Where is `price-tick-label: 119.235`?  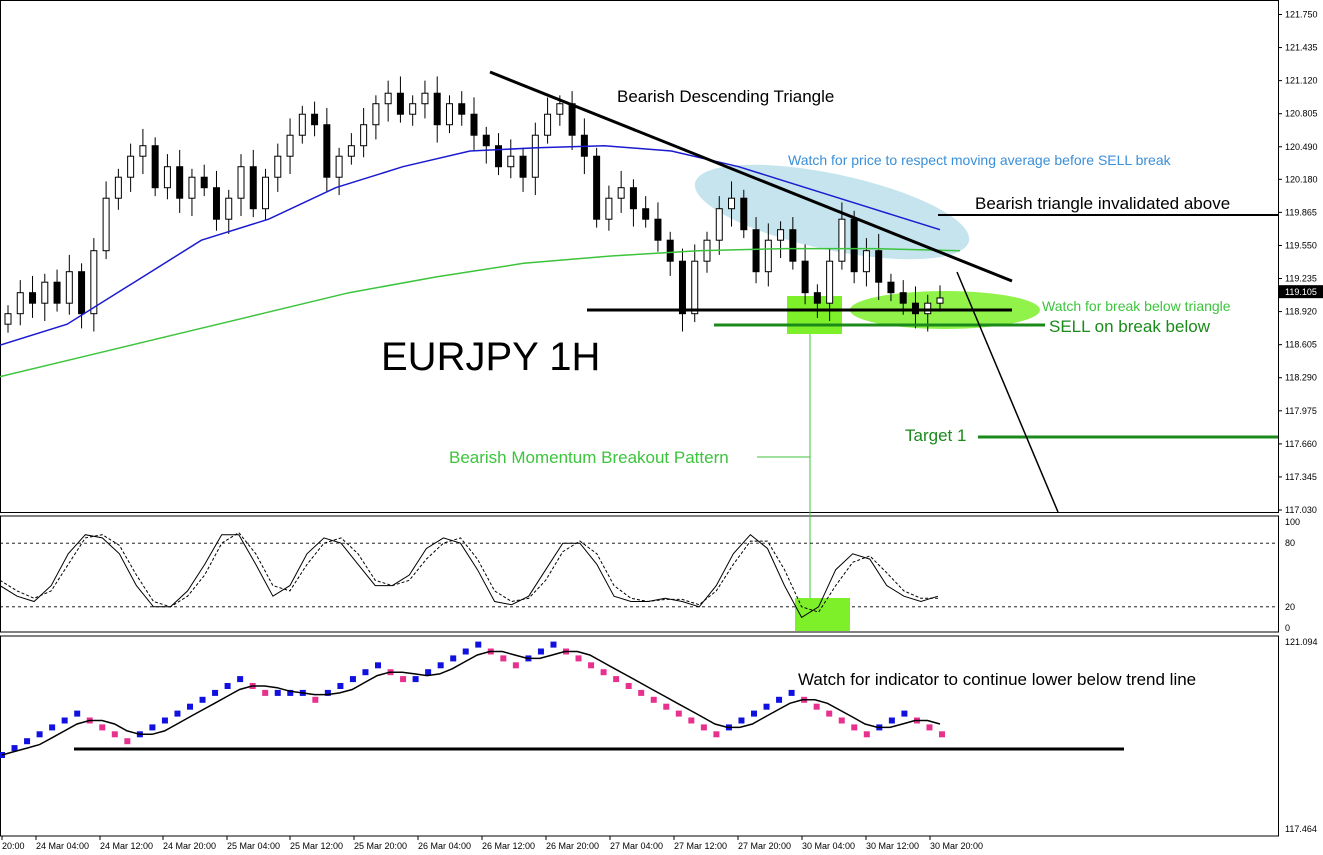
price-tick-label: 119.235 is located at coordinates (1301, 279).